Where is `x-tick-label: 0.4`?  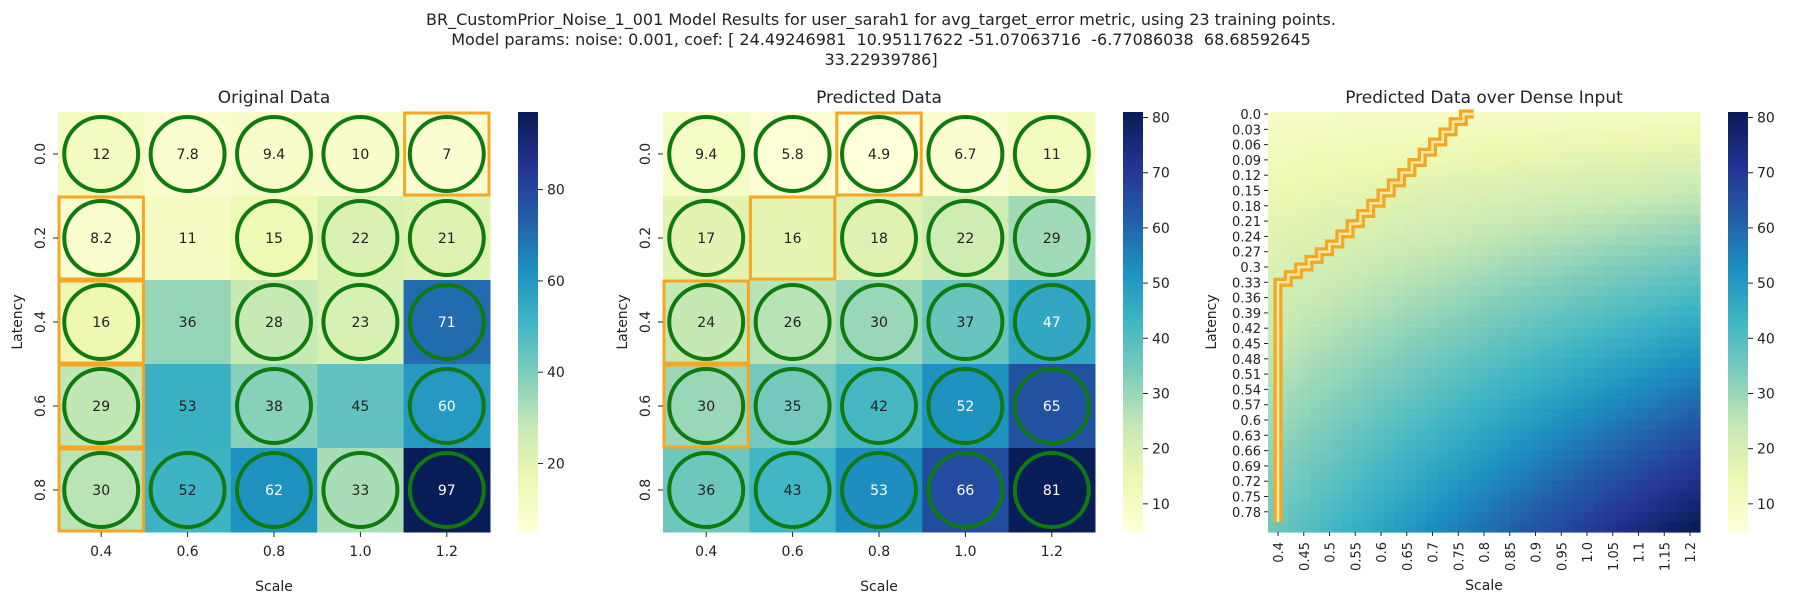 x-tick-label: 0.4 is located at coordinates (101, 552).